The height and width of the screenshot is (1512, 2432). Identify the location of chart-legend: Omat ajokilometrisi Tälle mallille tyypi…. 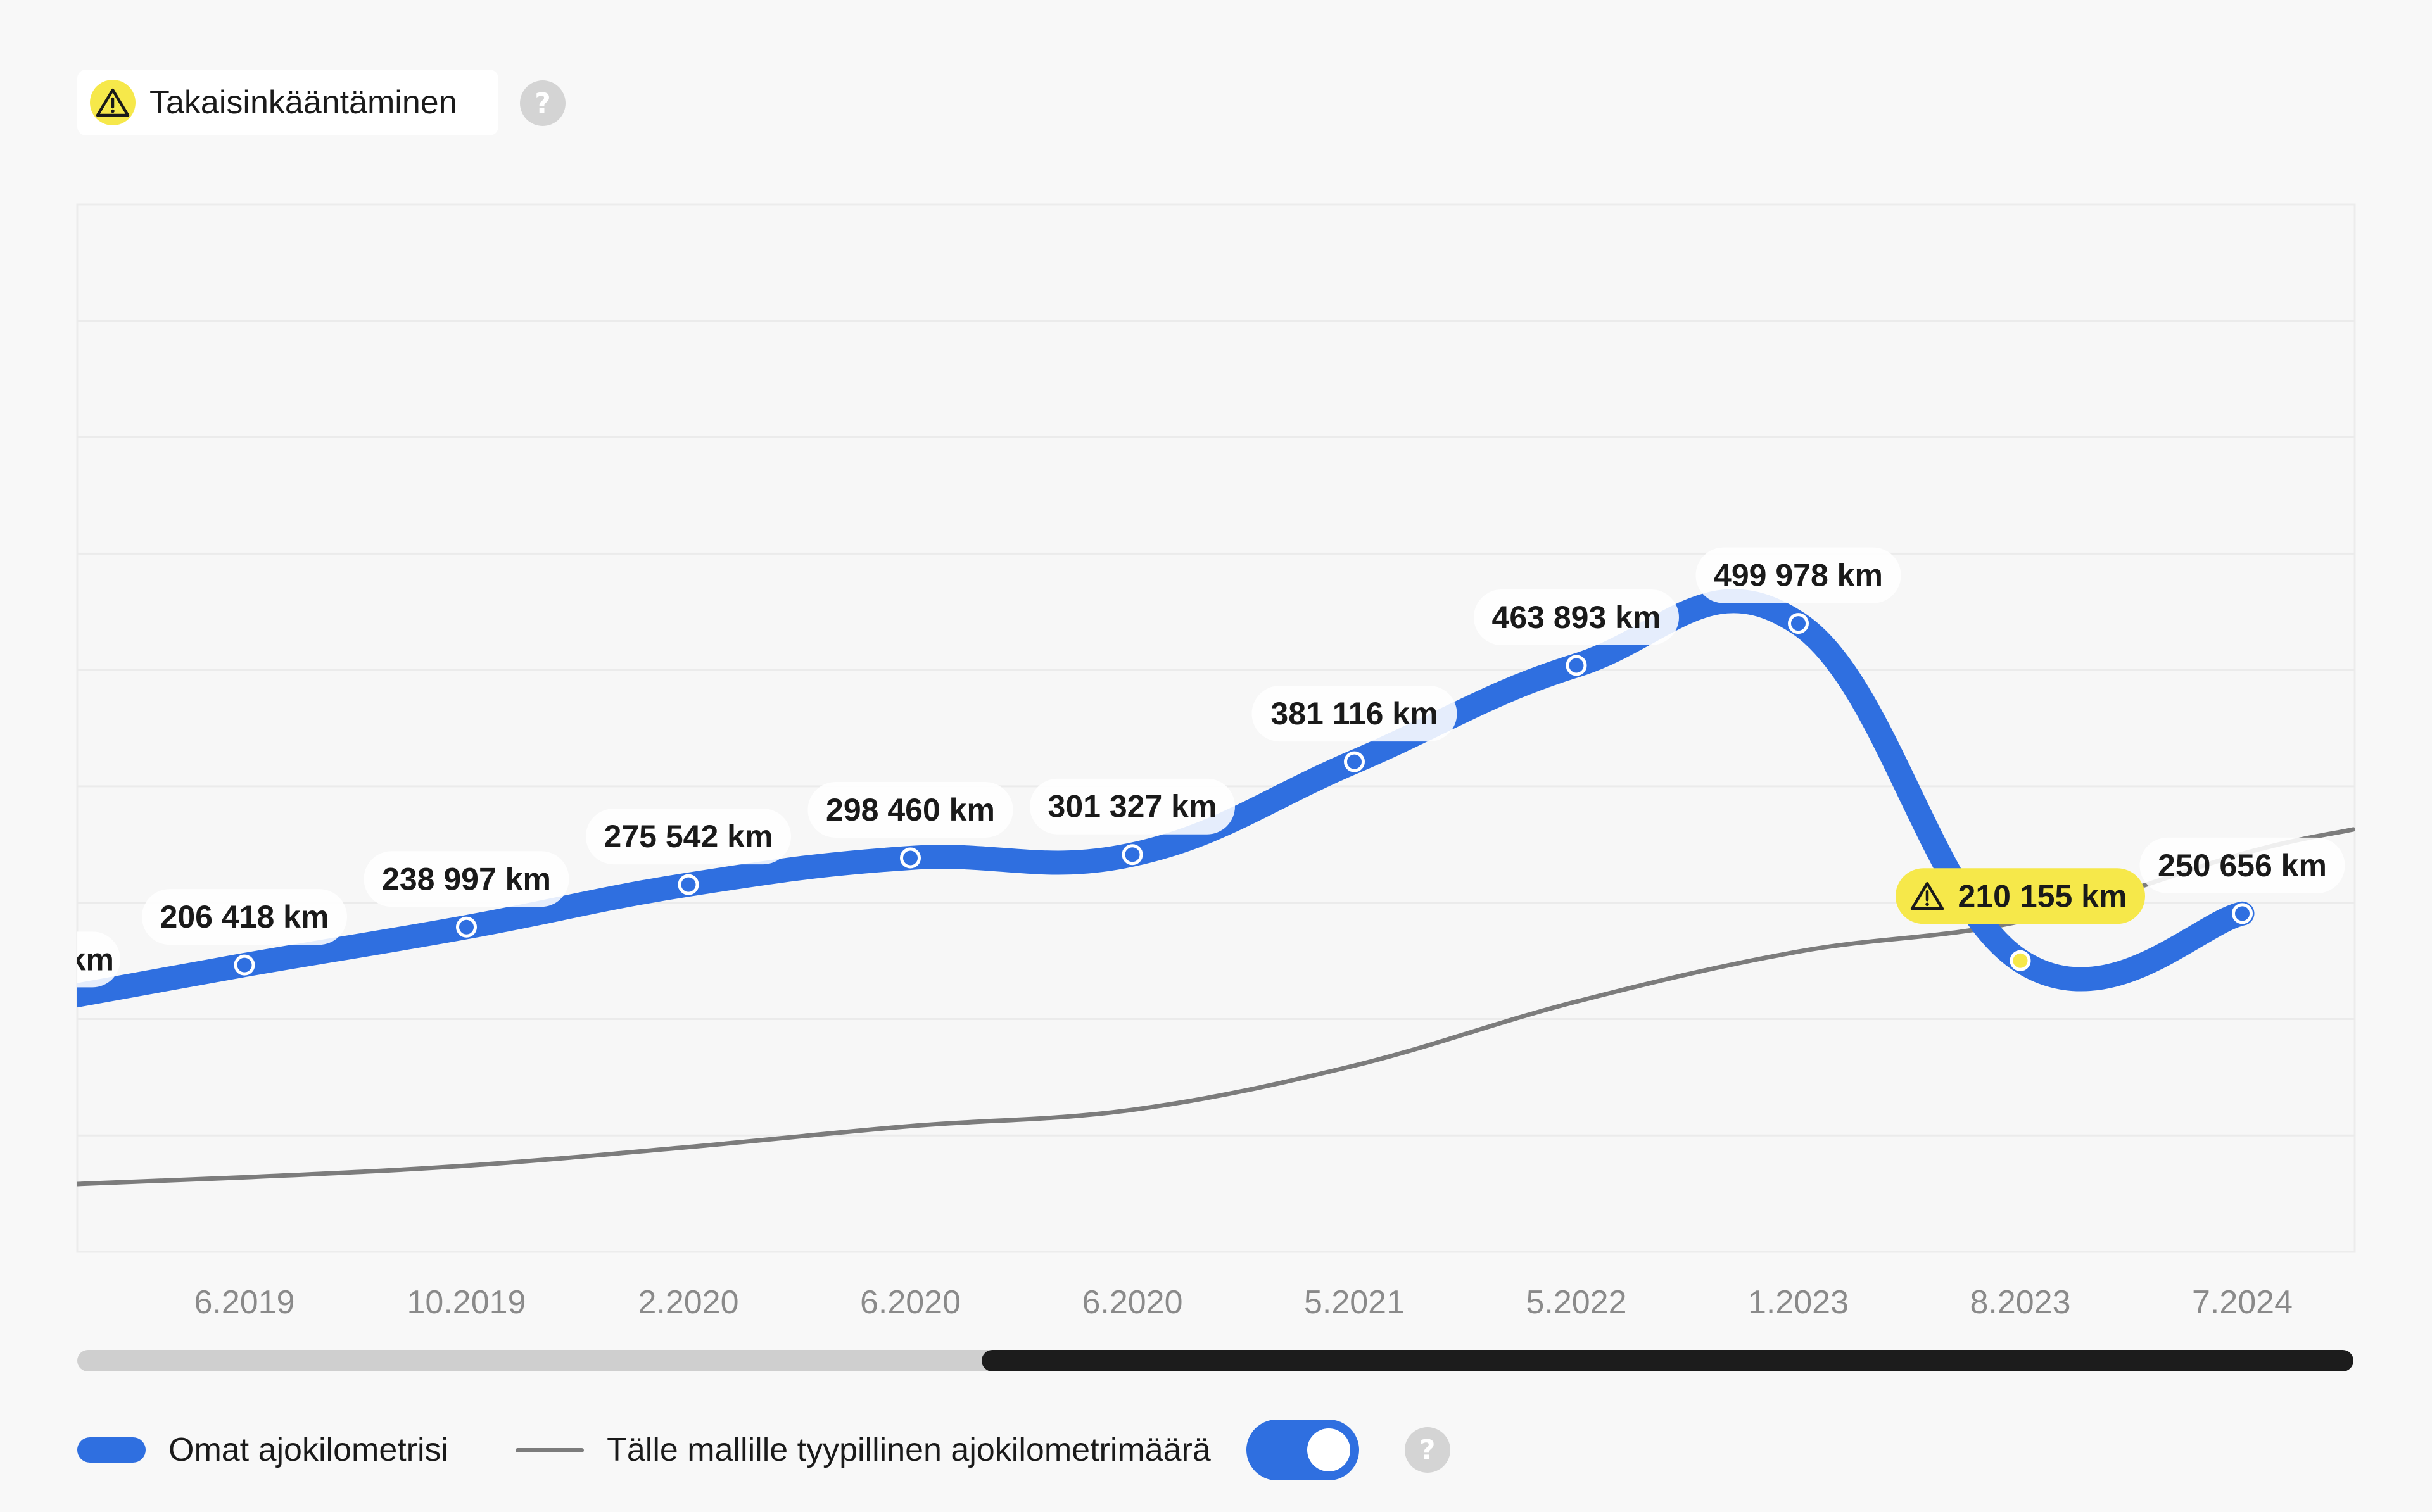
(763, 1450).